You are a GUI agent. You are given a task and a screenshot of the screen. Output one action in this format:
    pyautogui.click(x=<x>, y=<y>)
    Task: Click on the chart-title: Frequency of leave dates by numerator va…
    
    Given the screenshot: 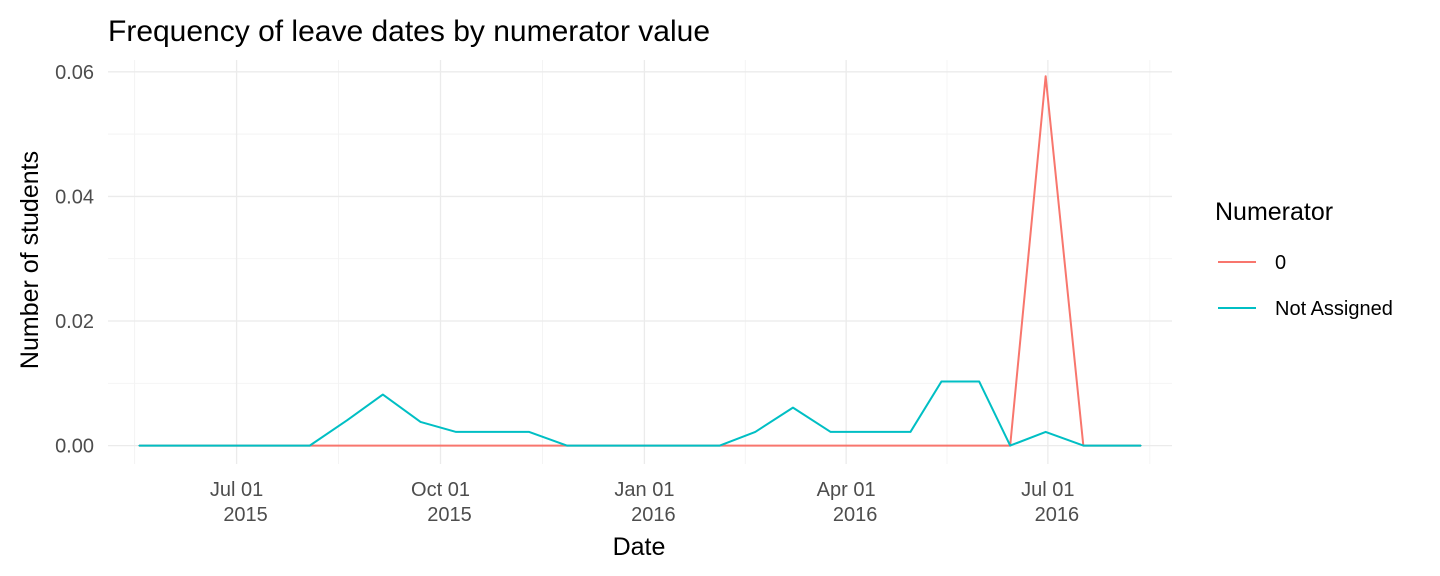 What is the action you would take?
    pyautogui.click(x=409, y=31)
    